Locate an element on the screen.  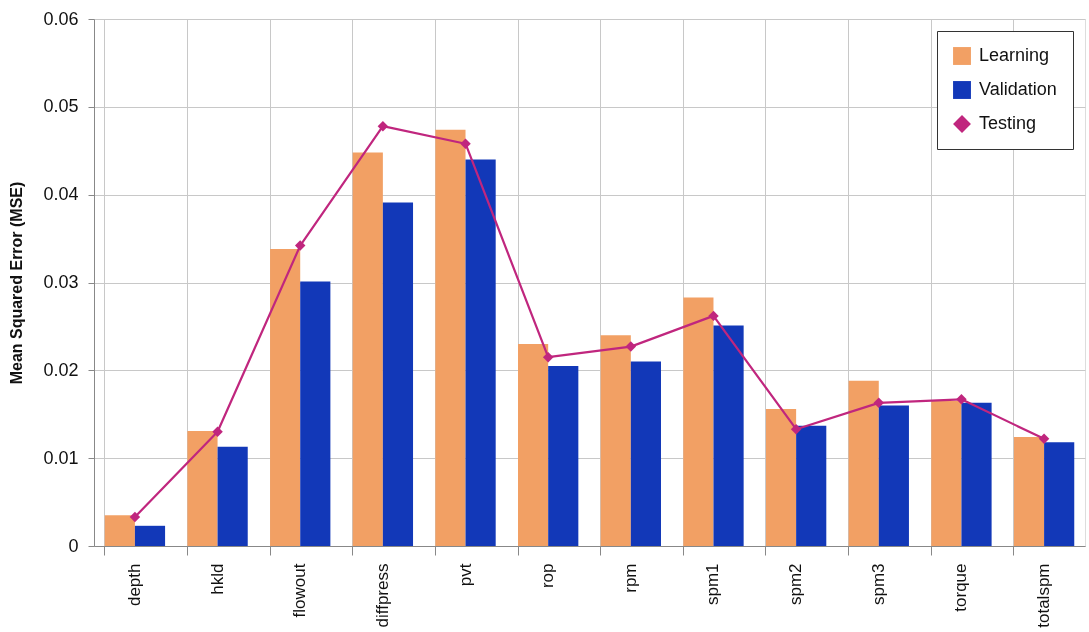
legend-label: Testing is located at coordinates (1008, 123).